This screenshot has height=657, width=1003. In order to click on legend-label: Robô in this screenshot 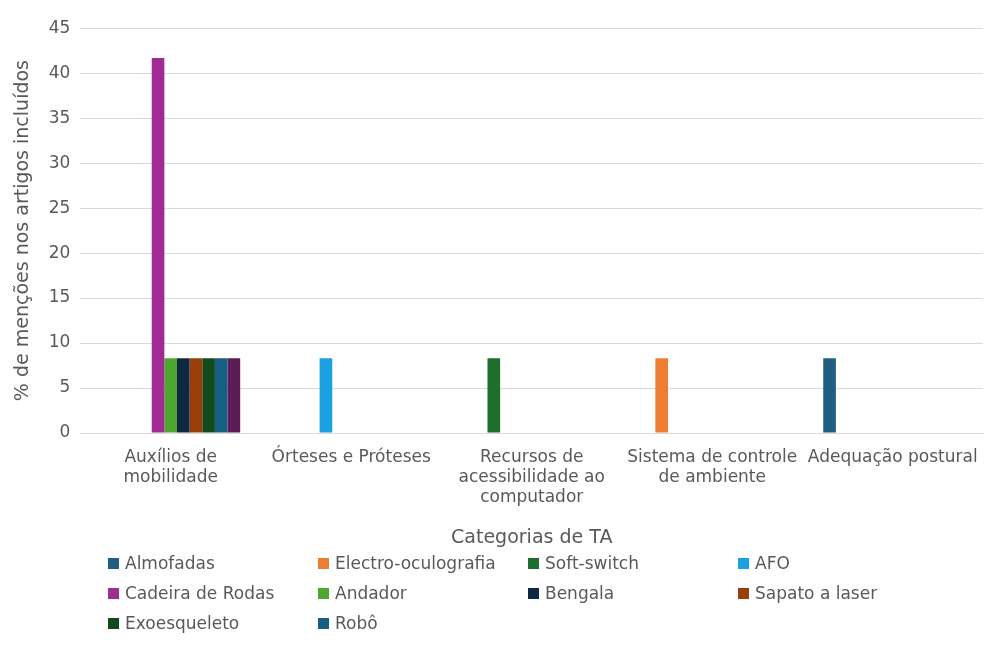, I will do `click(356, 623)`.